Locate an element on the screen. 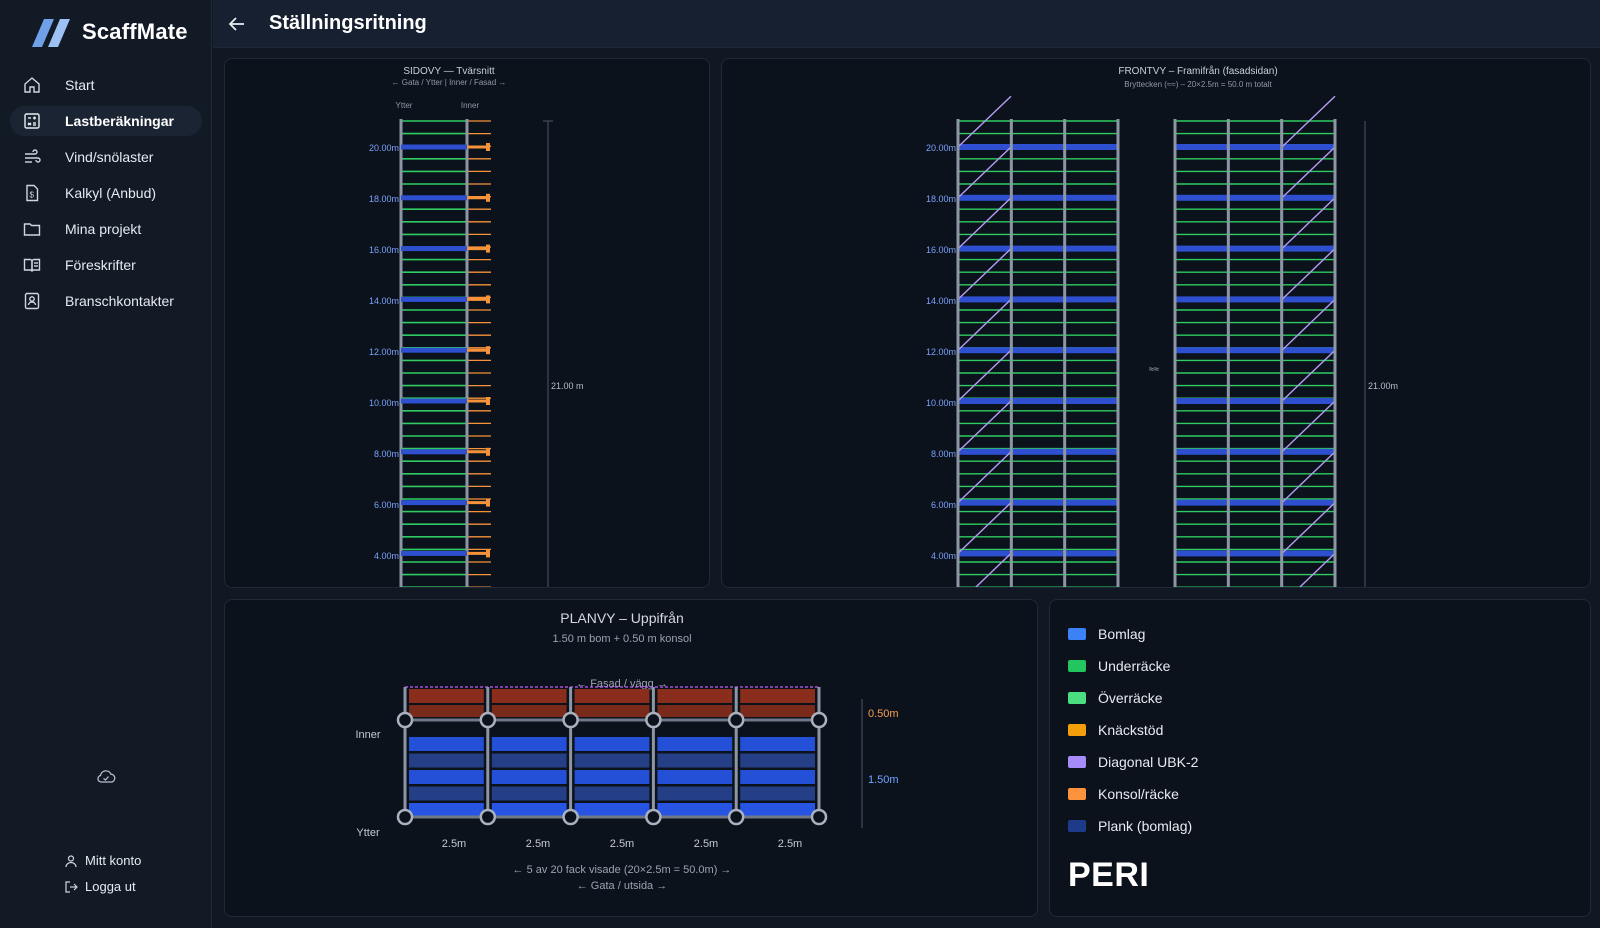 Image resolution: width=1600 pixels, height=928 pixels. home-icon is located at coordinates (32, 85).